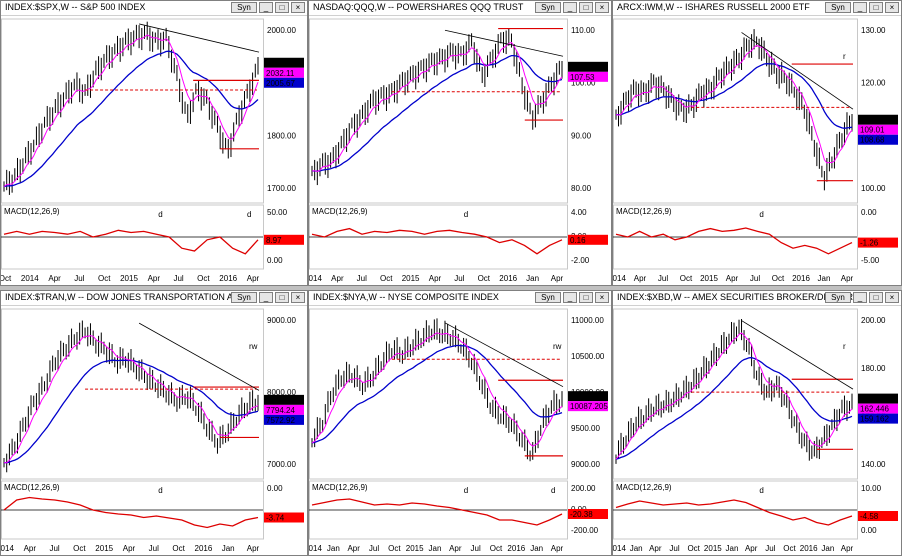 The image size is (902, 556). Describe the element at coordinates (131, 242) in the screenshot. I see `macd-line` at that location.